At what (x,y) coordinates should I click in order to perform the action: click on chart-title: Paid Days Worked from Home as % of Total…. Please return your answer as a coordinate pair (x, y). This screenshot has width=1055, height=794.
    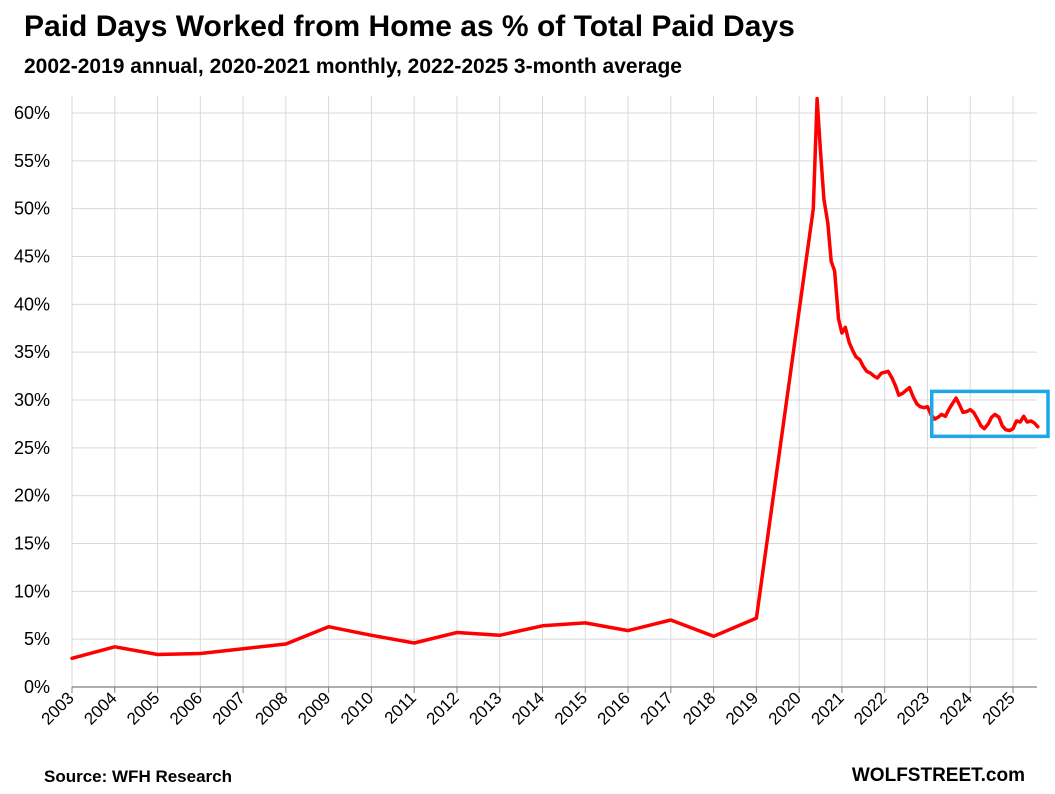
    Looking at the image, I should click on (409, 26).